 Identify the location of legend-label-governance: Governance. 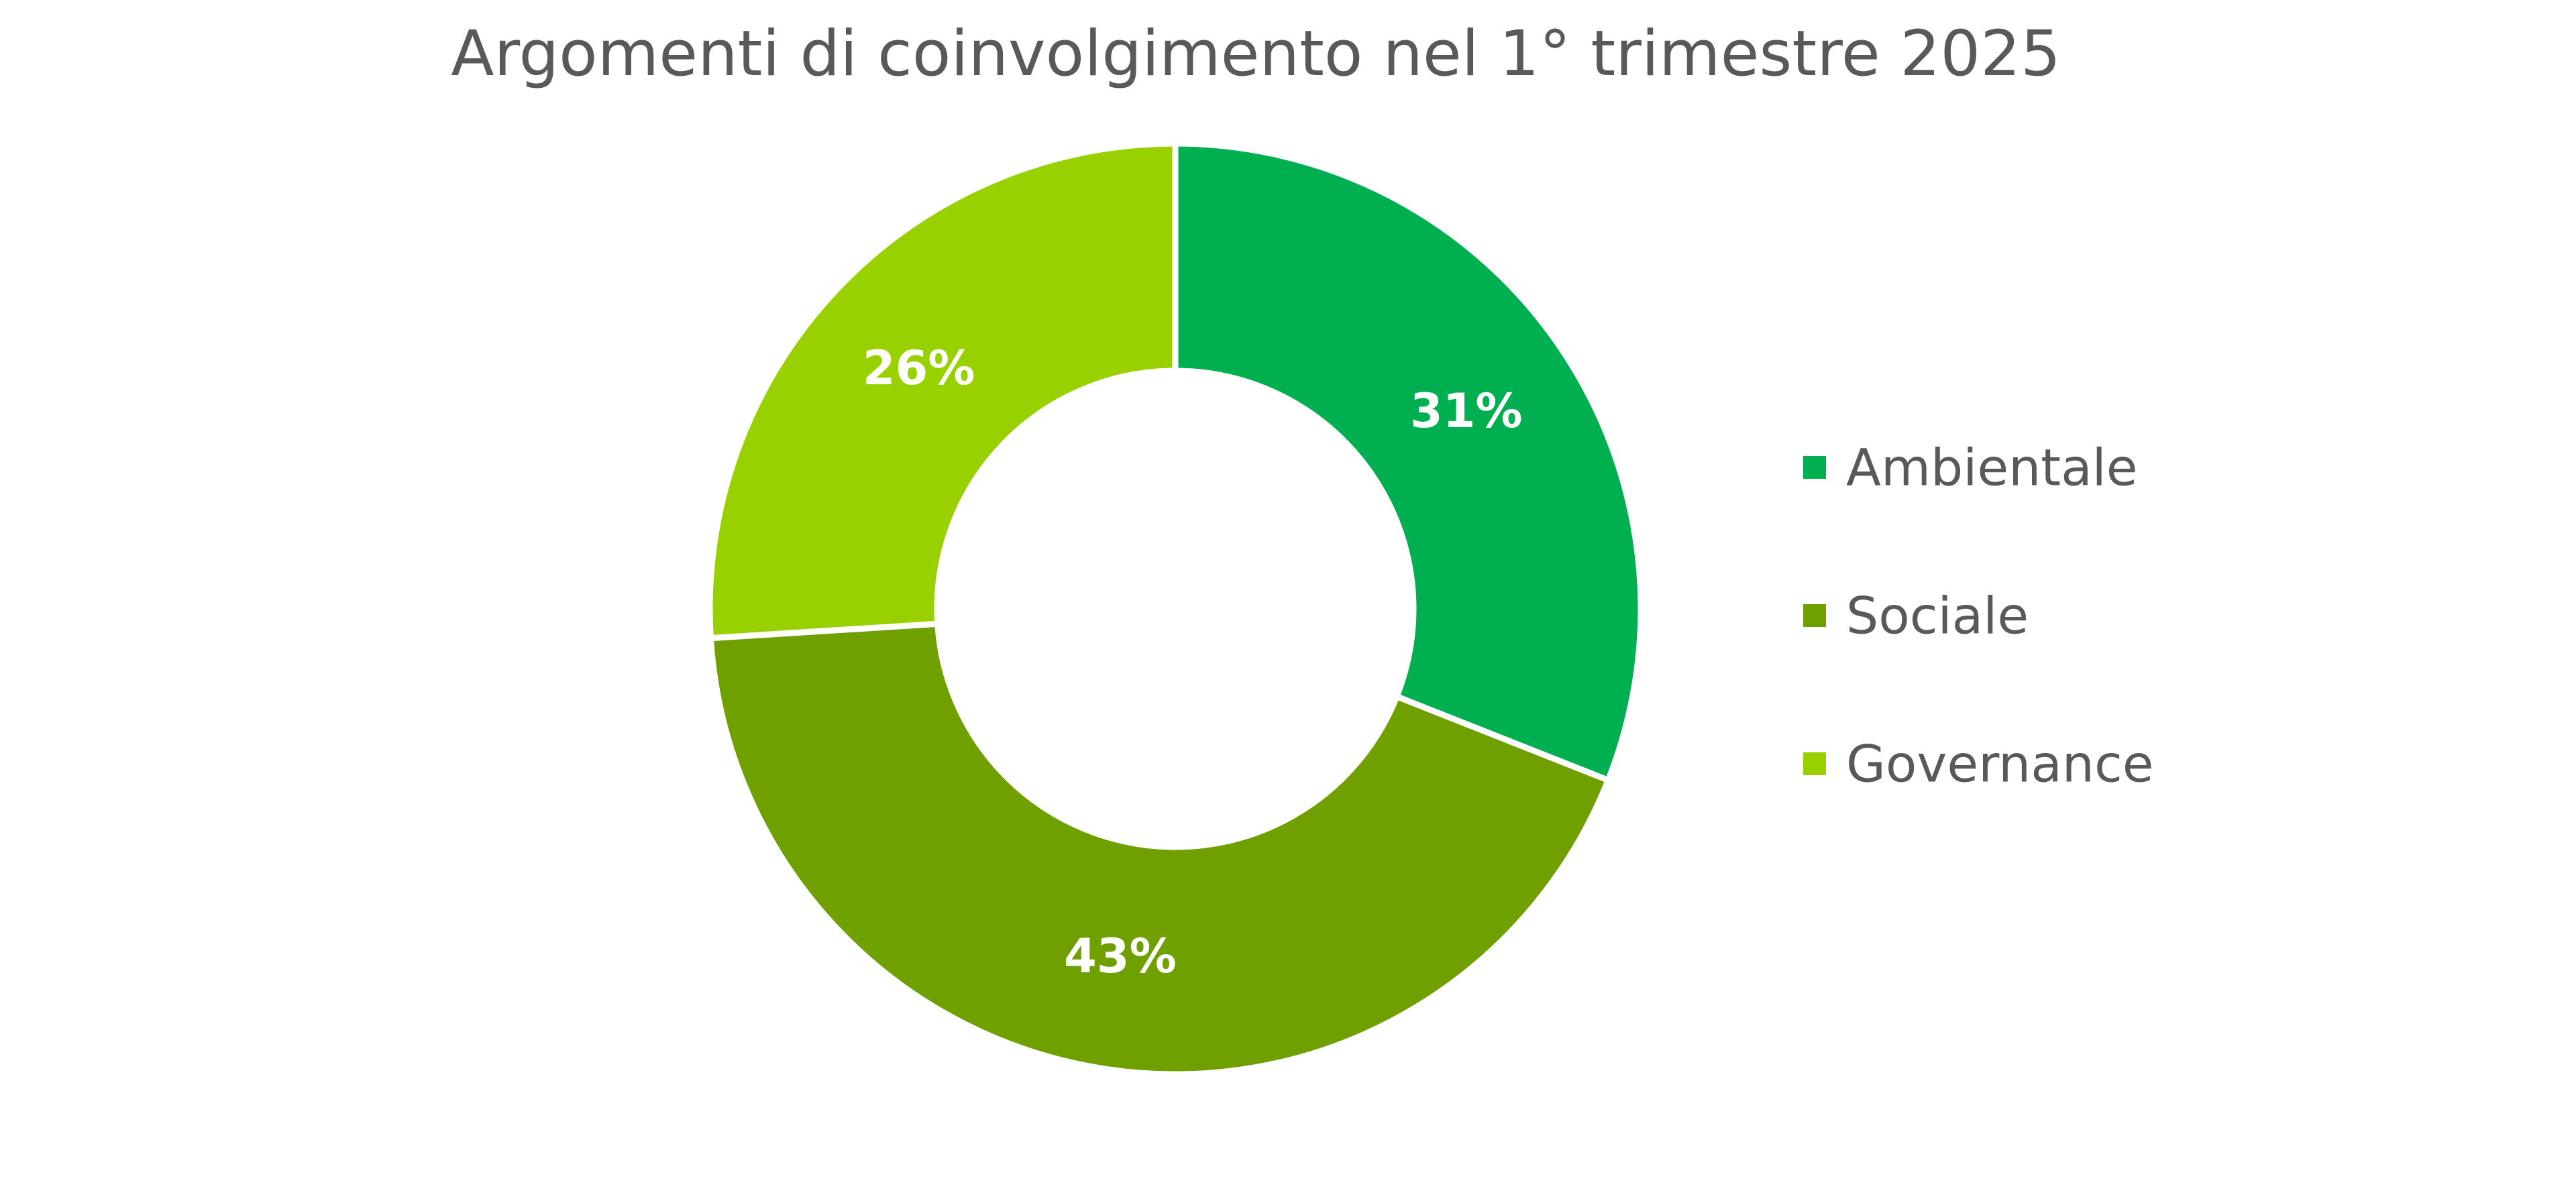
(2000, 764).